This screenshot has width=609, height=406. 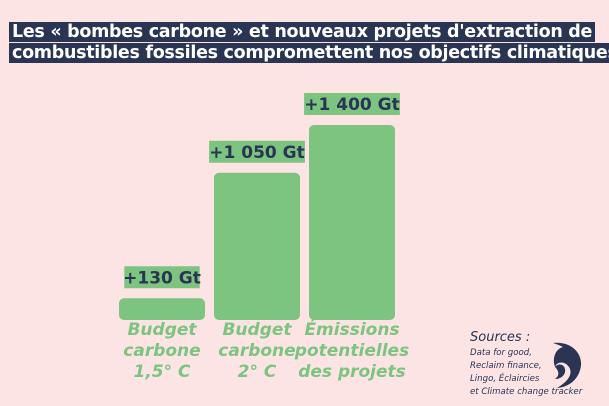 What do you see at coordinates (162, 351) in the screenshot?
I see `category-label-1: Budget carbone 1,5° C` at bounding box center [162, 351].